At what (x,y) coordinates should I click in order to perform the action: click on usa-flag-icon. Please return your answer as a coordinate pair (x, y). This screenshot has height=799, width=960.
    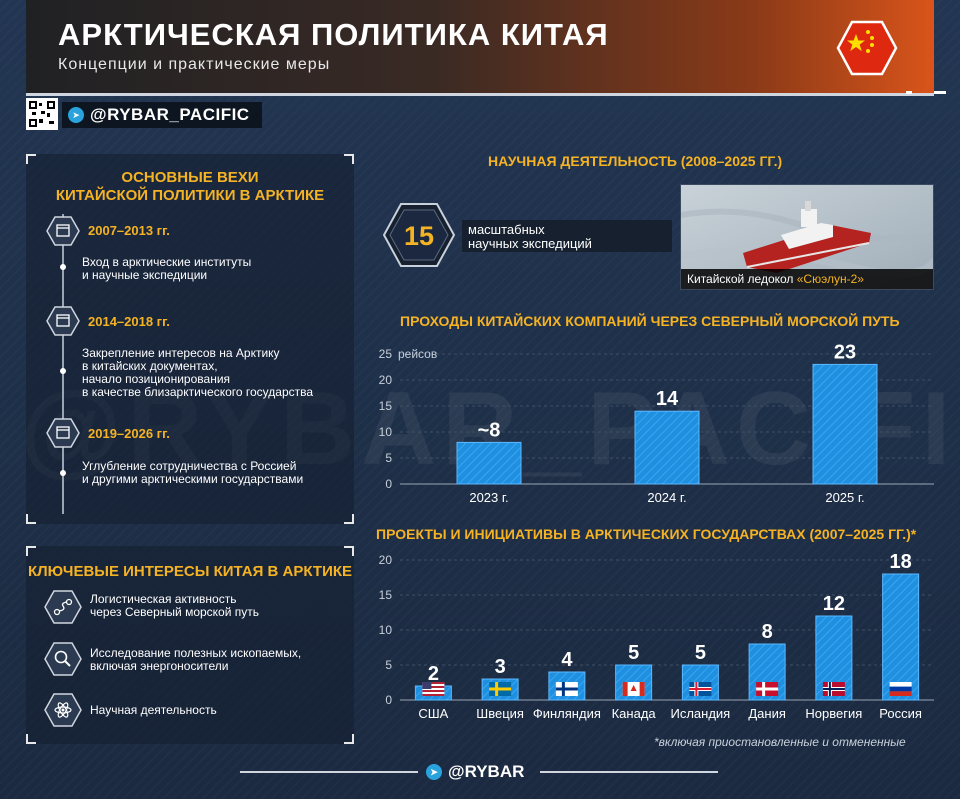
    Looking at the image, I should click on (433, 689).